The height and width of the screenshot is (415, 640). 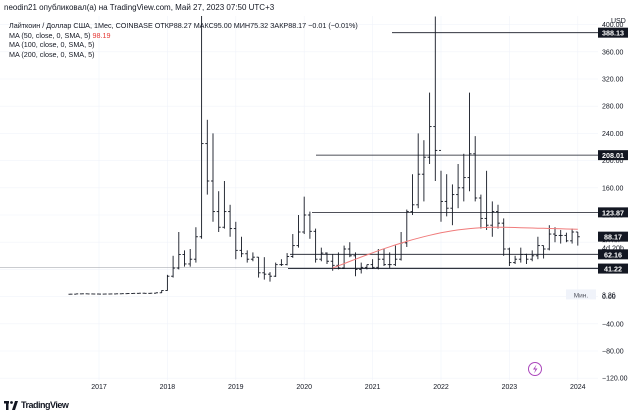 I want to click on price-label: 388.13, so click(x=613, y=32).